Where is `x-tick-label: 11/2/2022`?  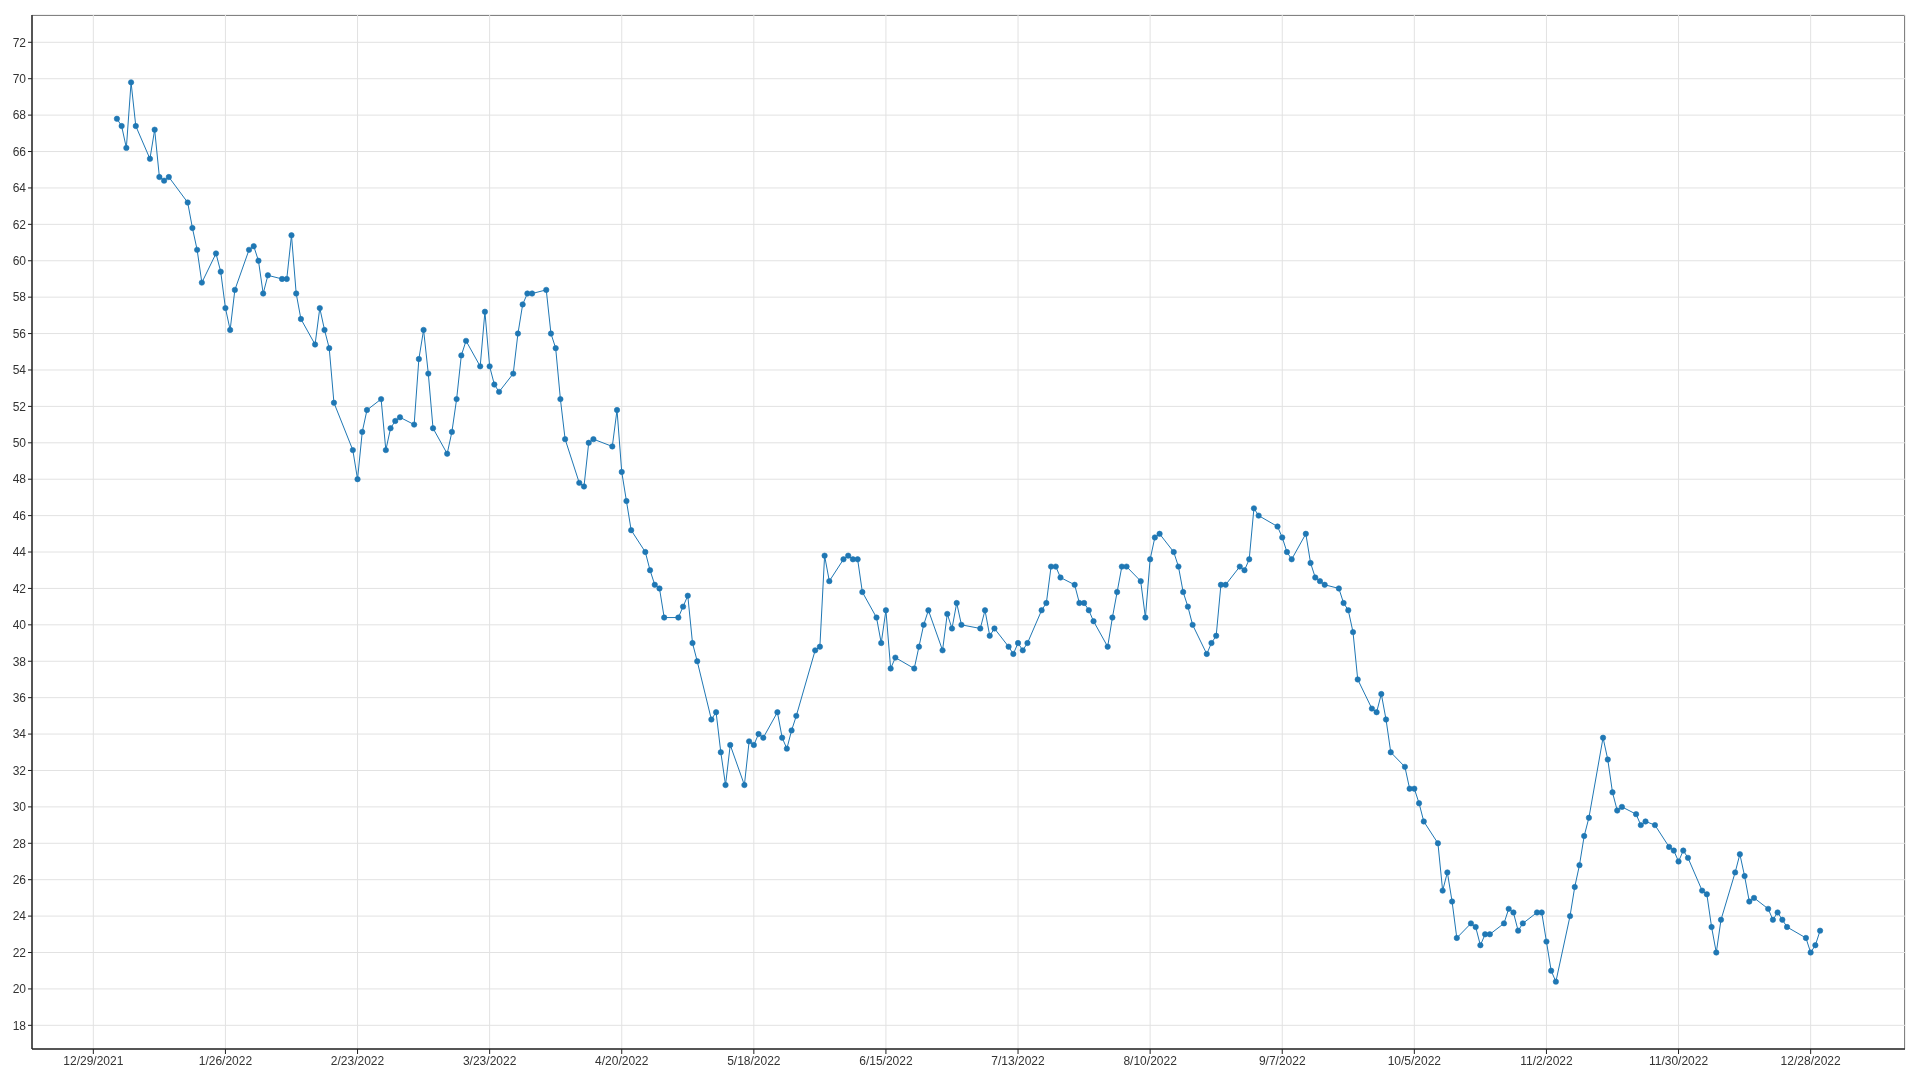 x-tick-label: 11/2/2022 is located at coordinates (1547, 1060).